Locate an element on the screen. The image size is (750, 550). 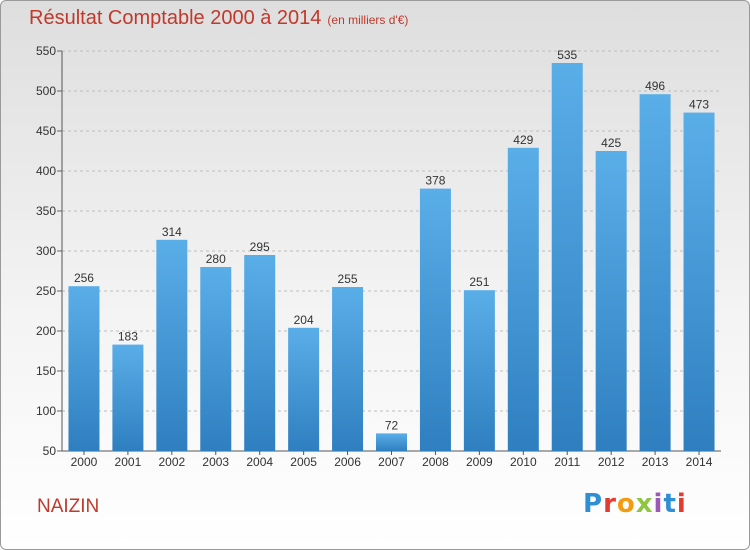
y-tick-label: 300 is located at coordinates (46, 251).